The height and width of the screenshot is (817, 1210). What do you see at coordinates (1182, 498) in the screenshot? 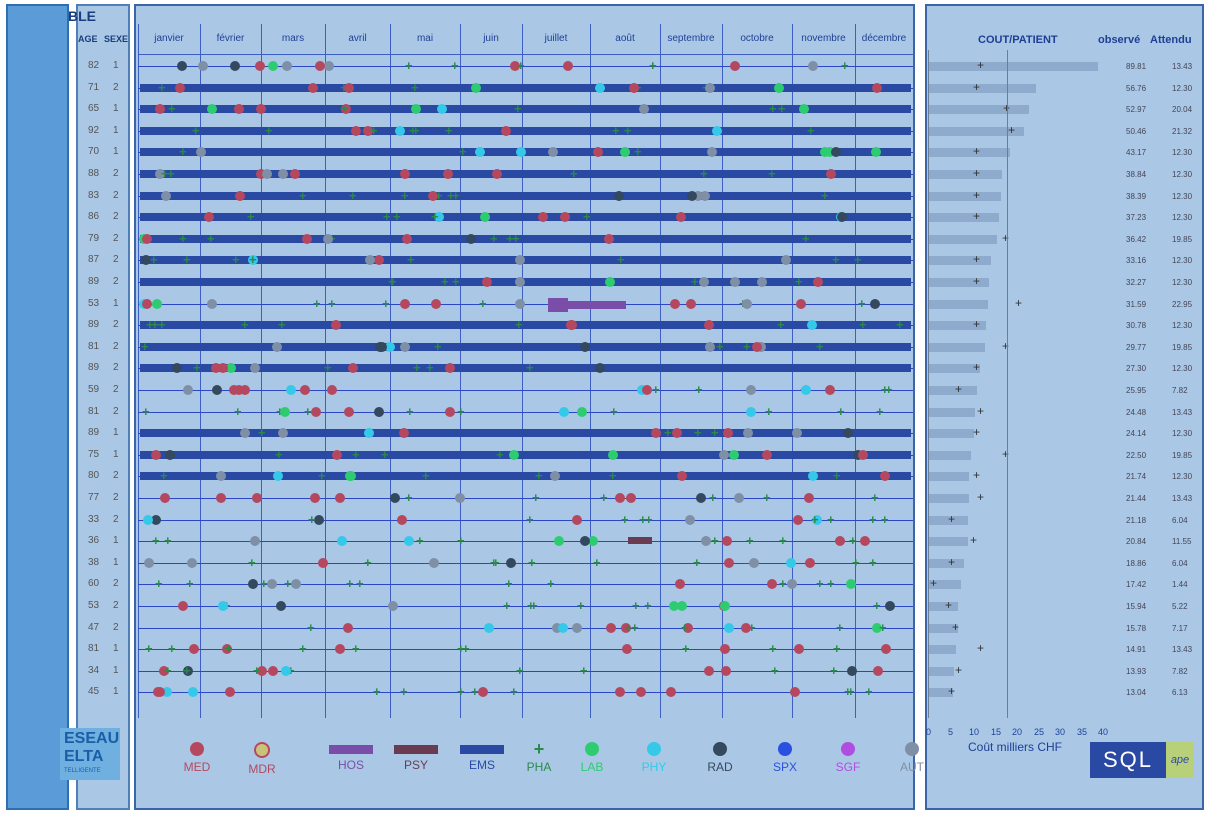
I see `expected-cost-value: 13.43` at bounding box center [1182, 498].